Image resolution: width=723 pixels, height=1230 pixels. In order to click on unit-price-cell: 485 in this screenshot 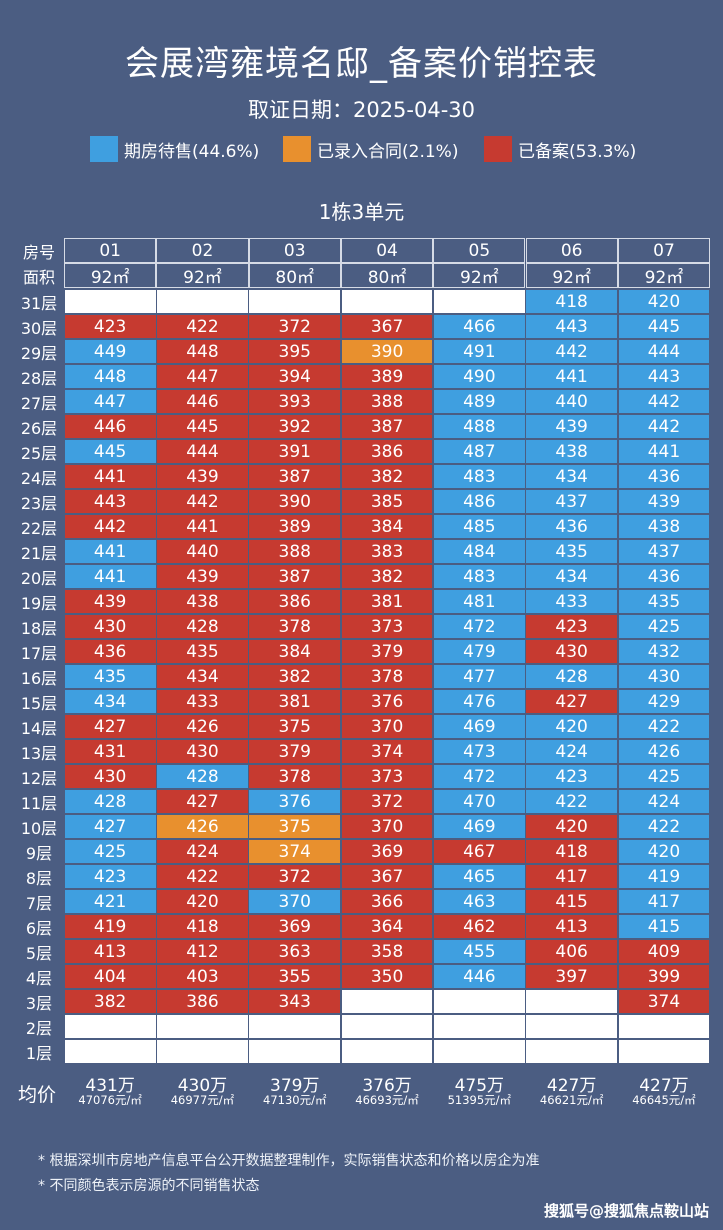, I will do `click(479, 526)`.